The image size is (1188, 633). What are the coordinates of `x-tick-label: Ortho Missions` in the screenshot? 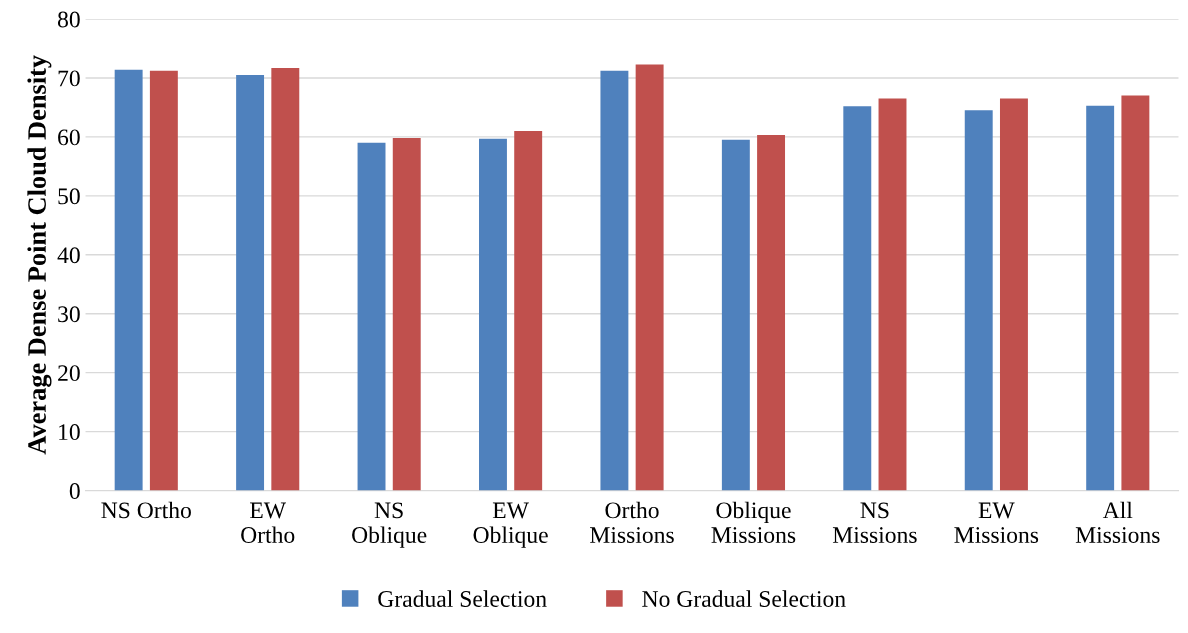 It's located at (632, 522).